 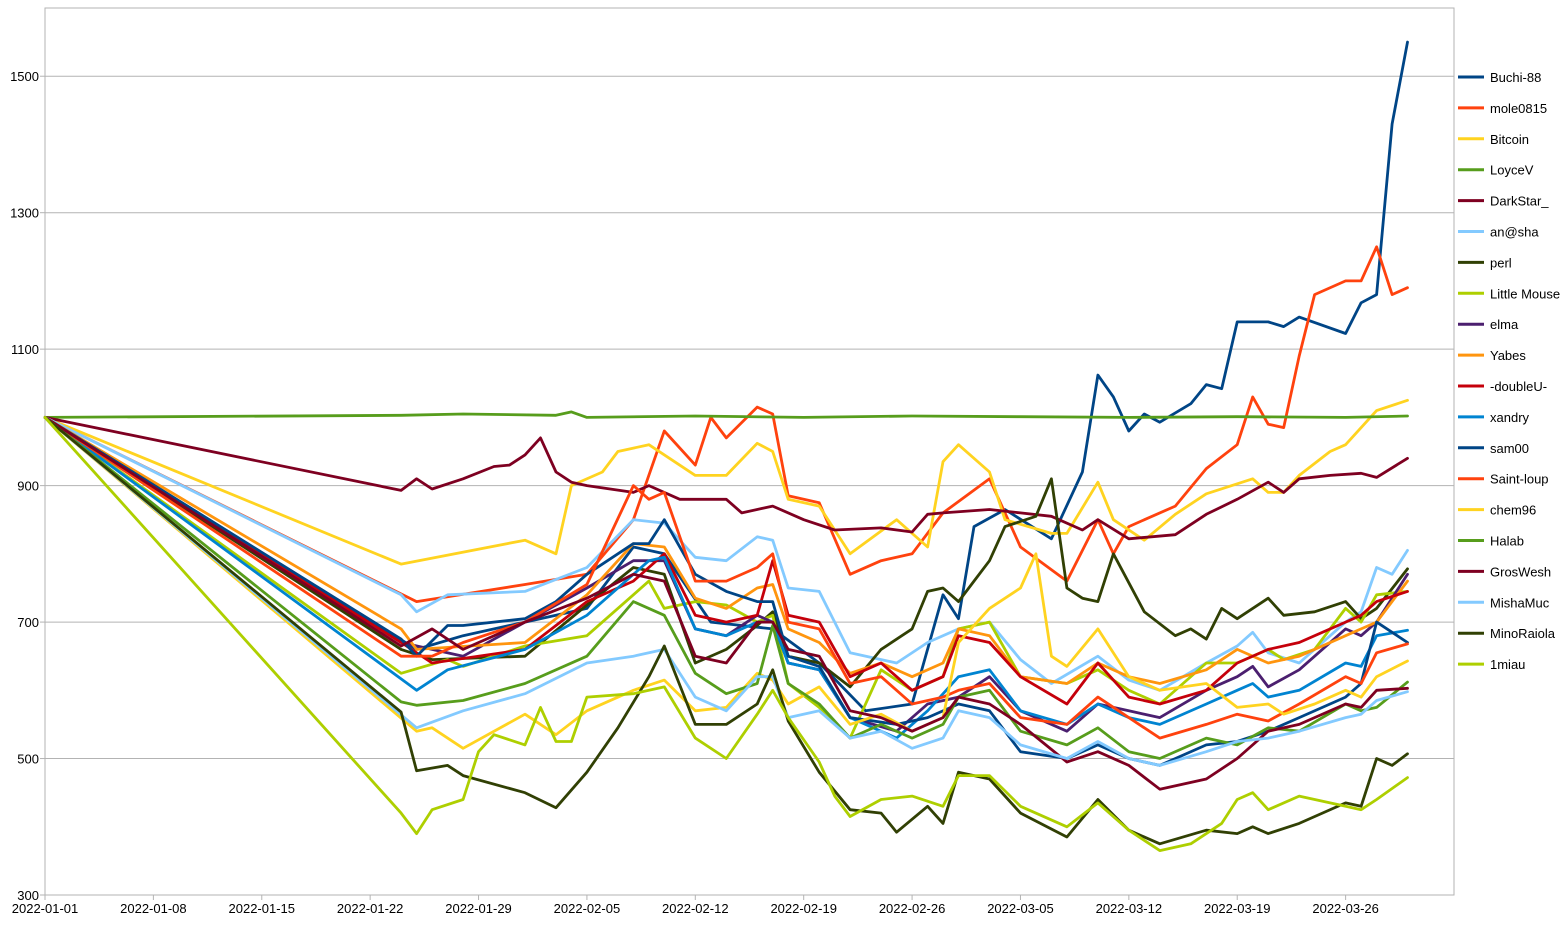 I want to click on y-tick-label: 1300, so click(x=24, y=213).